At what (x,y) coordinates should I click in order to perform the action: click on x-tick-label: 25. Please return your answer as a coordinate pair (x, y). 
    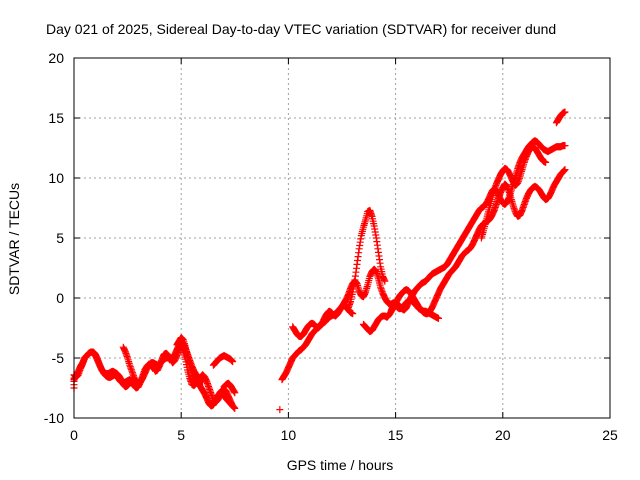
    Looking at the image, I should click on (610, 435).